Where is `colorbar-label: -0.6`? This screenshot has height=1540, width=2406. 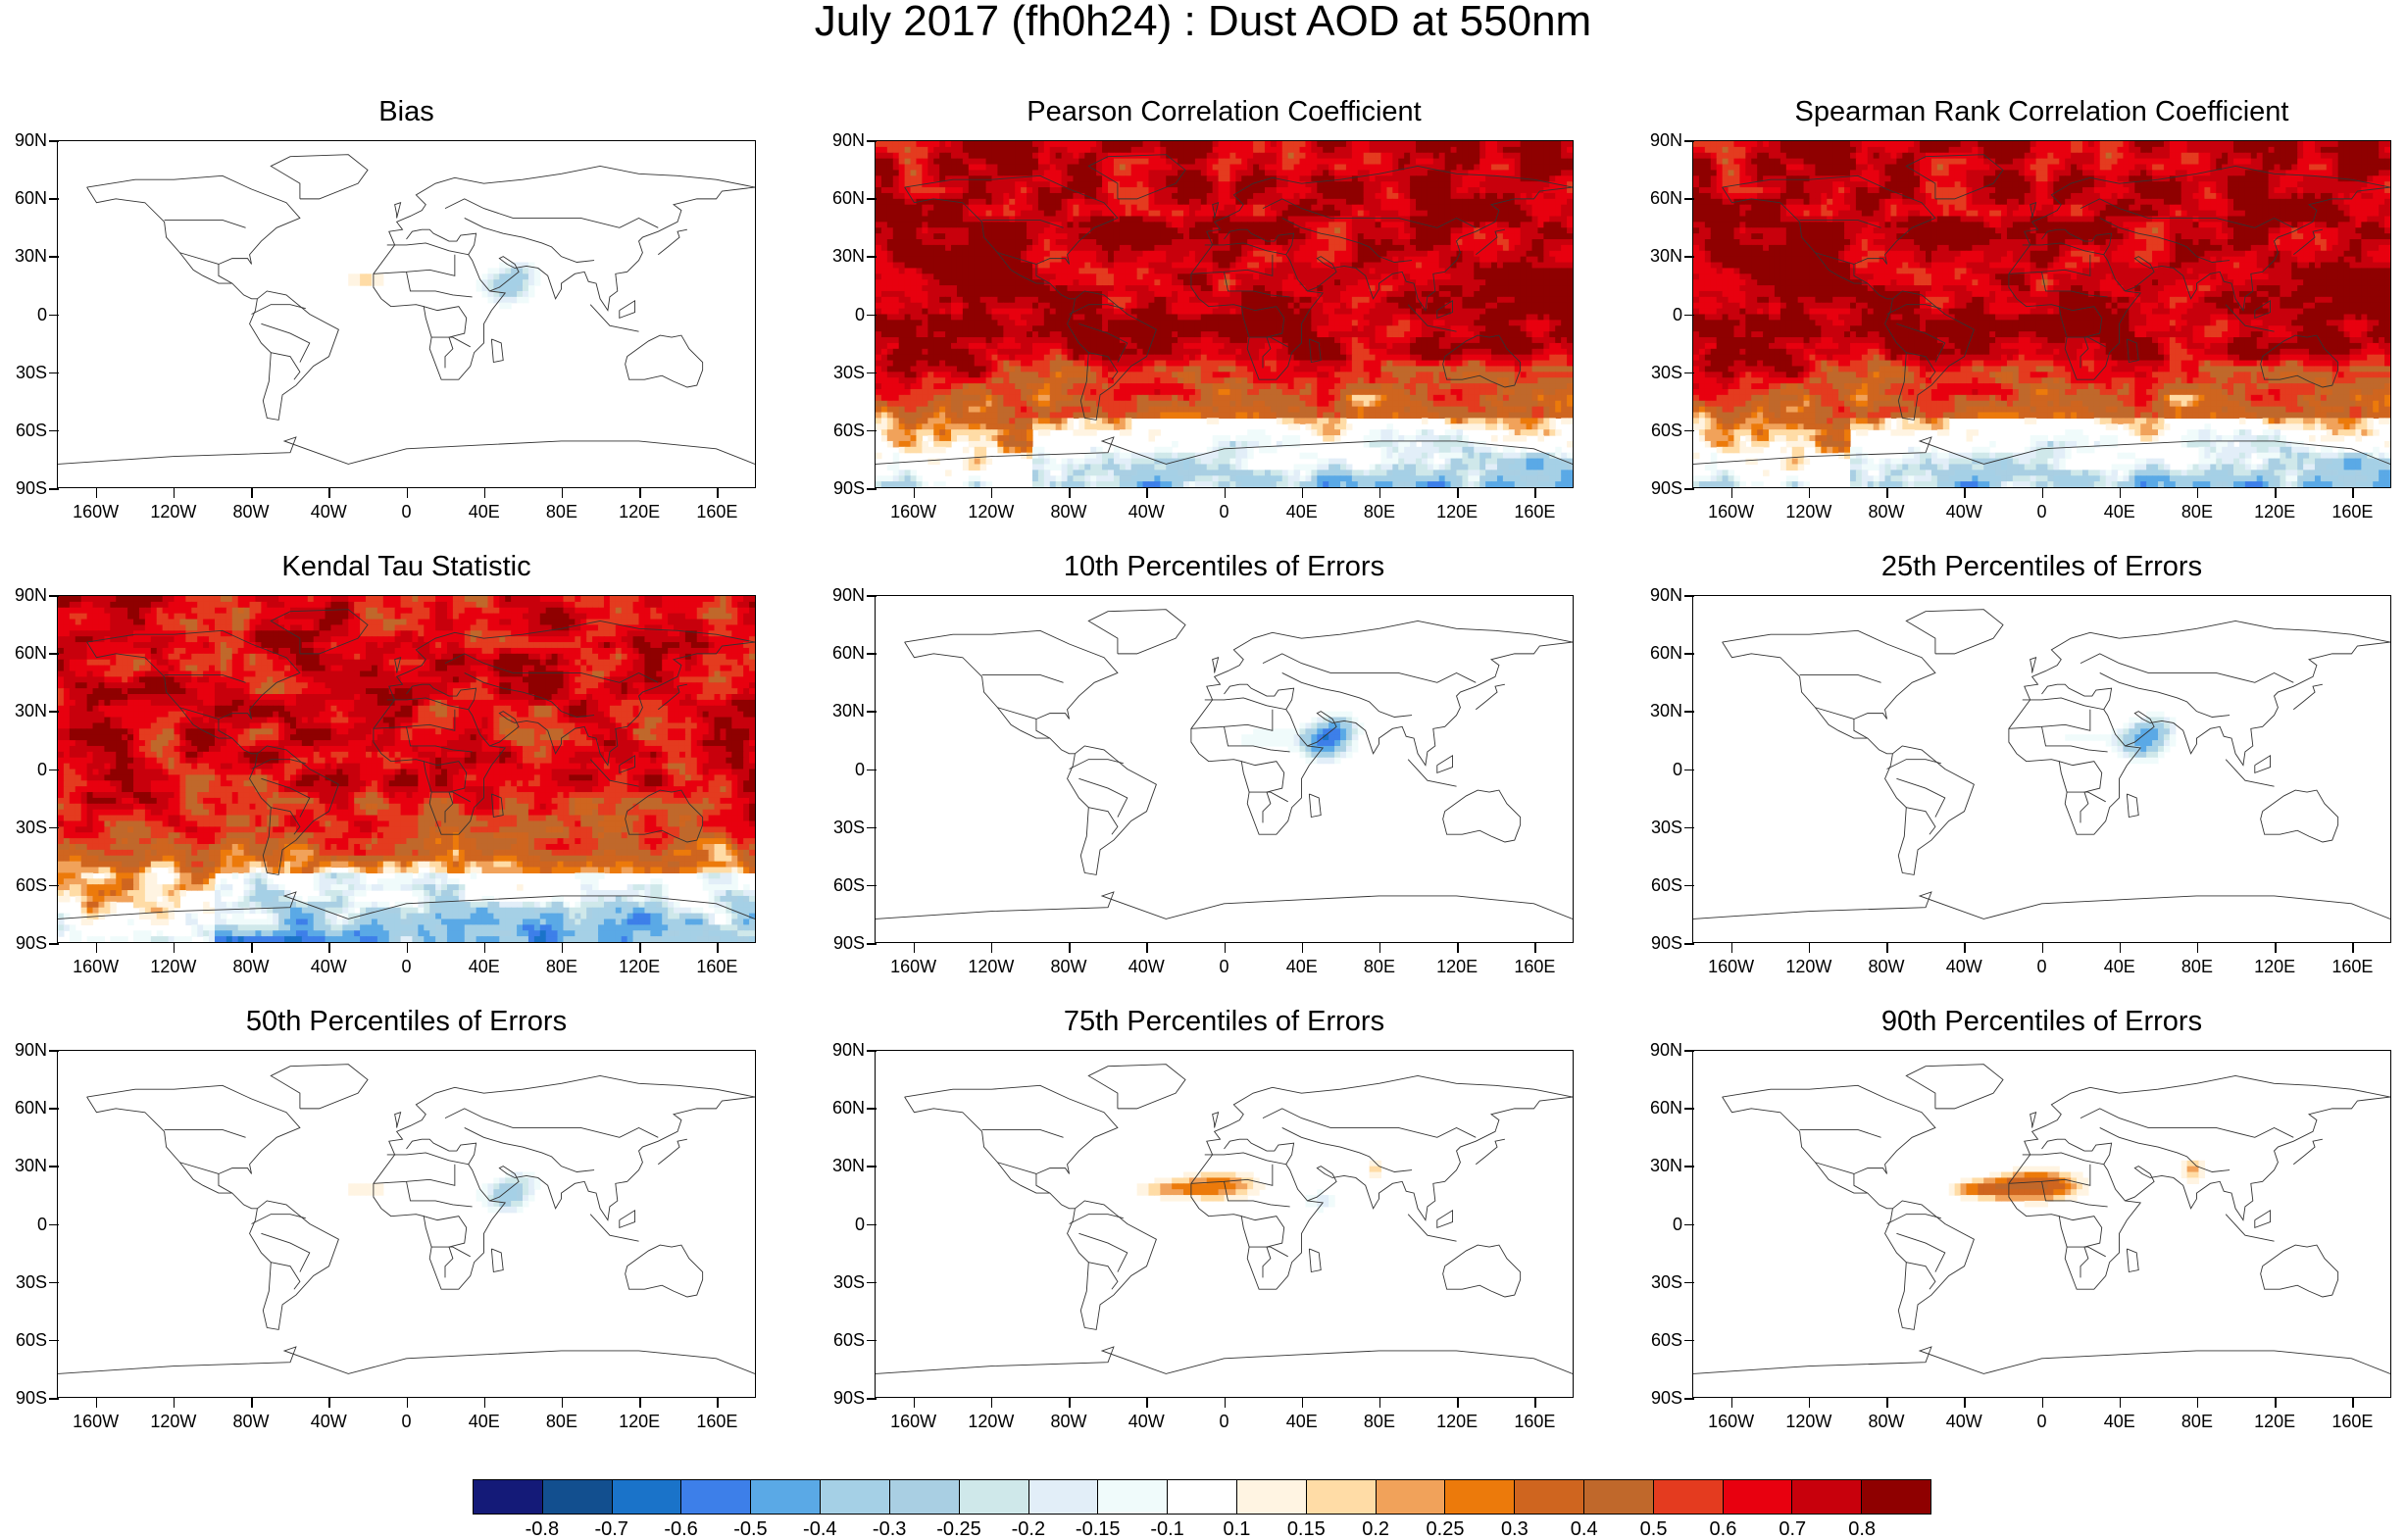 colorbar-label: -0.6 is located at coordinates (682, 1529).